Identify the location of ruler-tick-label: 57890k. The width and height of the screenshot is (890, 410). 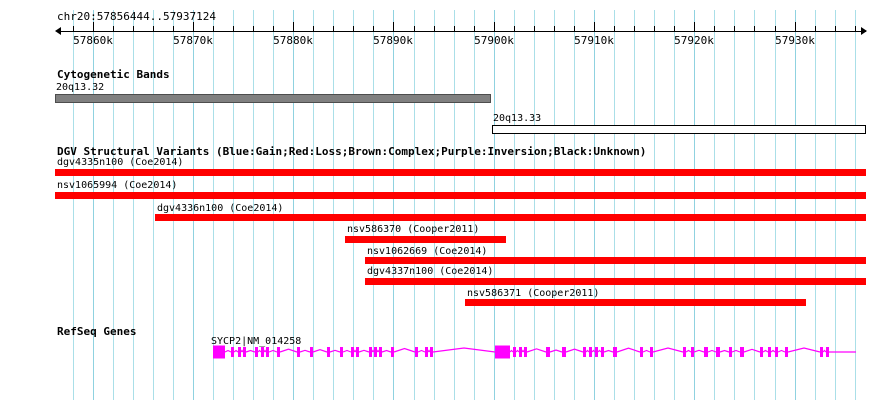
(393, 40).